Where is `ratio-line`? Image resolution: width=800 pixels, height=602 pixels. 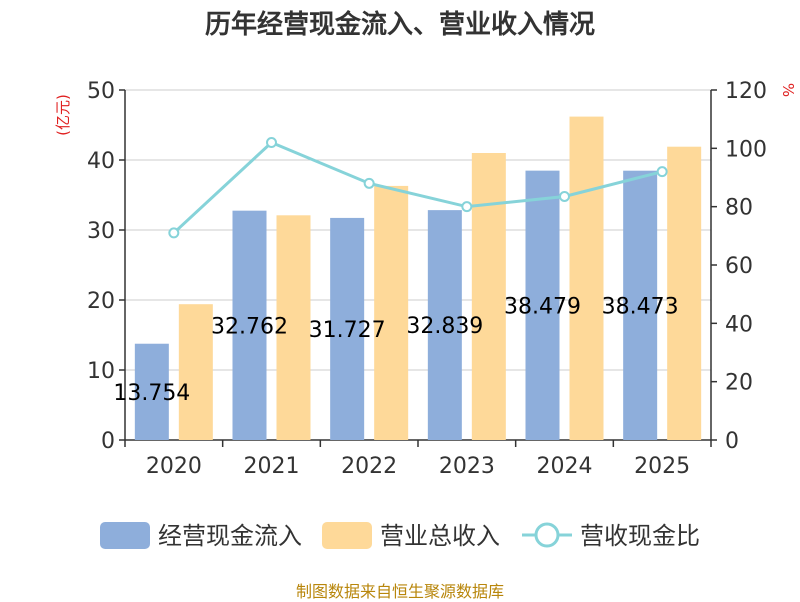 ratio-line is located at coordinates (418, 188).